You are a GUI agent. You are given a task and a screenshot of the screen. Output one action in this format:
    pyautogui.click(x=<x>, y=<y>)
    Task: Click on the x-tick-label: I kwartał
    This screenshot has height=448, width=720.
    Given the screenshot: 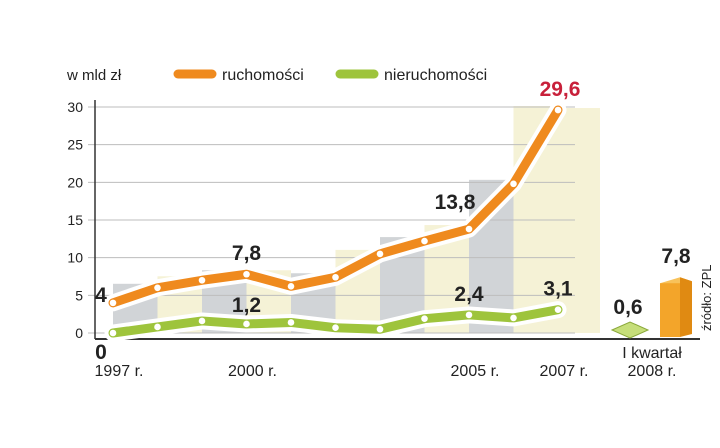 What is the action you would take?
    pyautogui.click(x=652, y=353)
    